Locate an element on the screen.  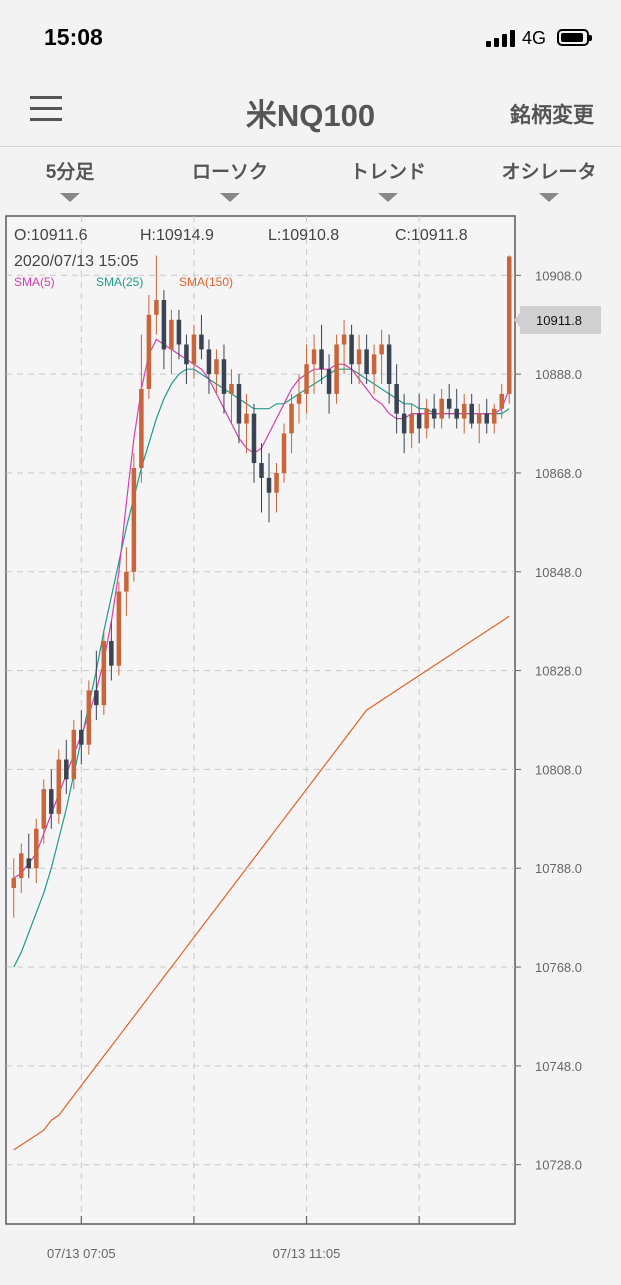
y-tick-label: 10808.0 is located at coordinates (558, 769).